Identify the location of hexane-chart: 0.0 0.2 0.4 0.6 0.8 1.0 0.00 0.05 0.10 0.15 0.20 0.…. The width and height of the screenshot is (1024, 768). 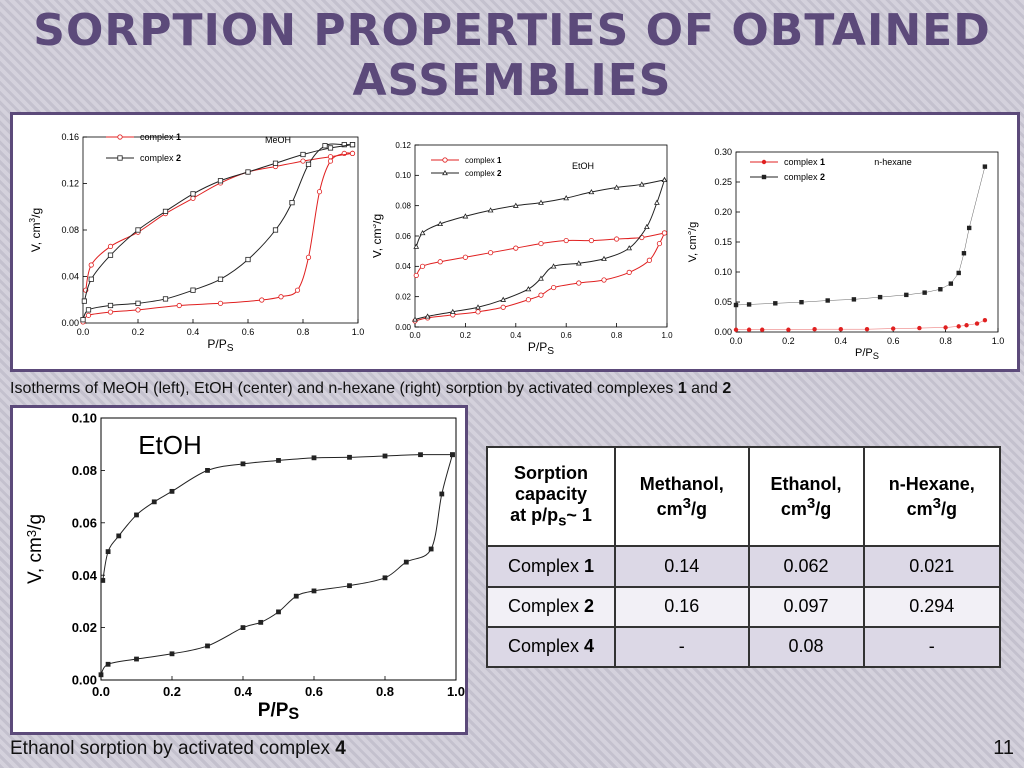
(846, 254).